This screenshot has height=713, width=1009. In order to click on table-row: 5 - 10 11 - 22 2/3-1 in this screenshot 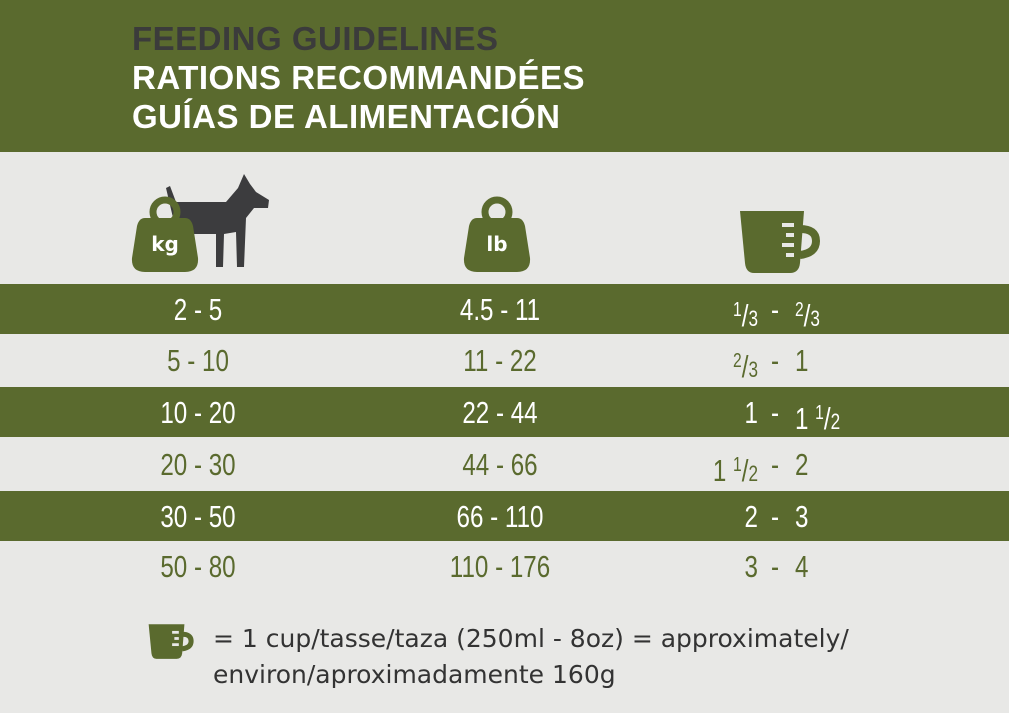, I will do `click(504, 360)`.